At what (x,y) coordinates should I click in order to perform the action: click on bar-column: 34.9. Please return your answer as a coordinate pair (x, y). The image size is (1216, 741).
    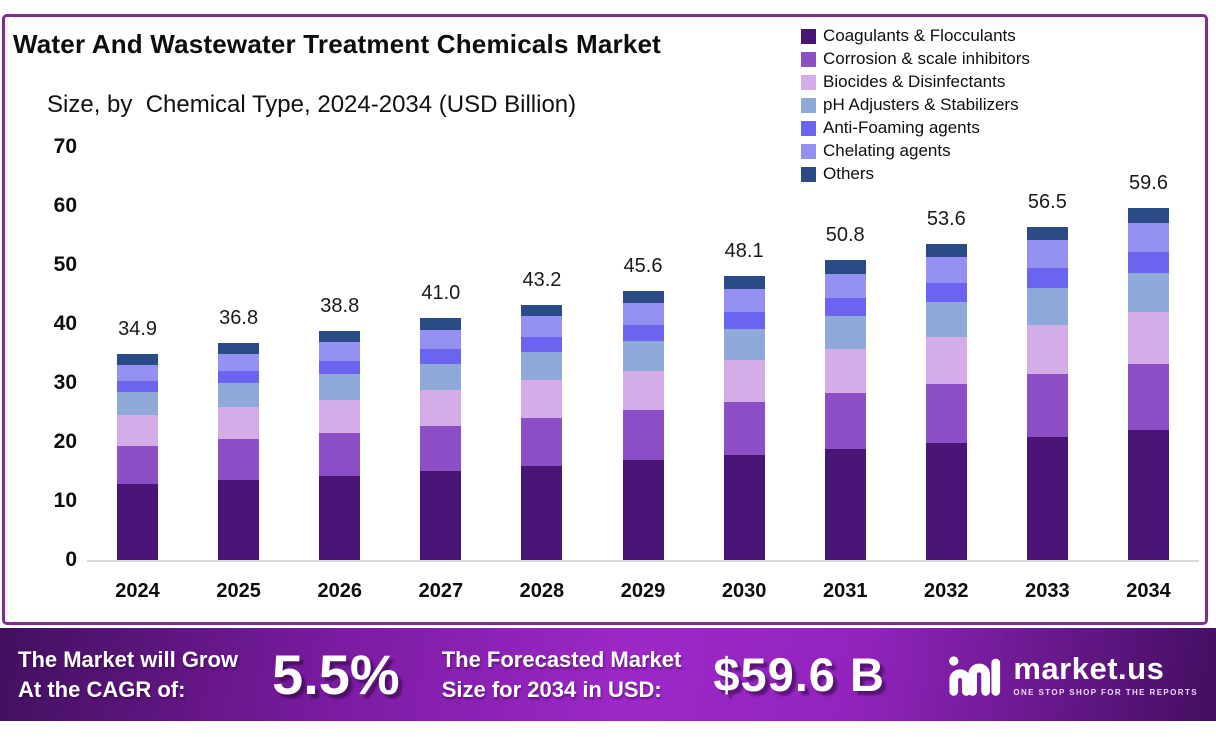
    Looking at the image, I should click on (137, 353).